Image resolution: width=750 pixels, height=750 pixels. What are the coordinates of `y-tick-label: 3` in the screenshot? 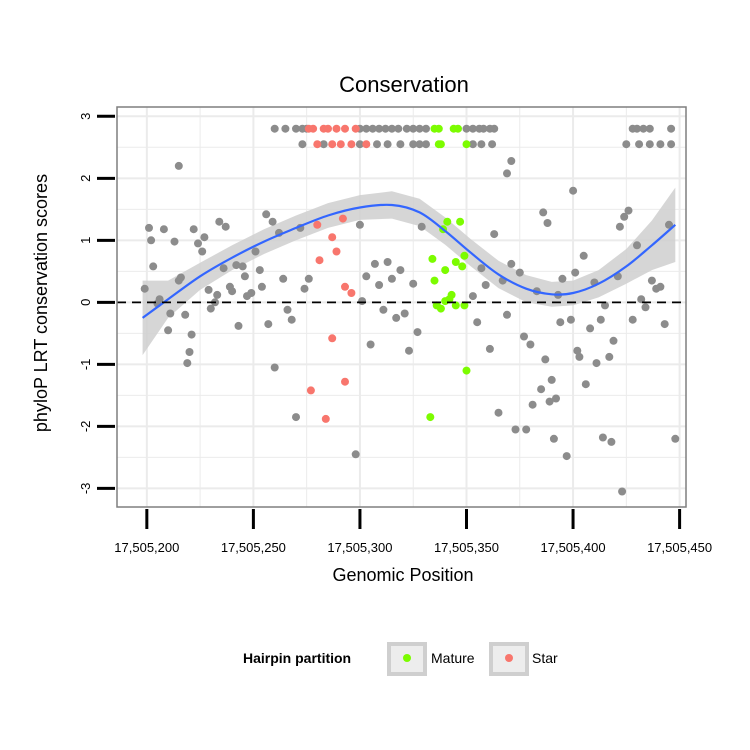 It's located at (85, 116).